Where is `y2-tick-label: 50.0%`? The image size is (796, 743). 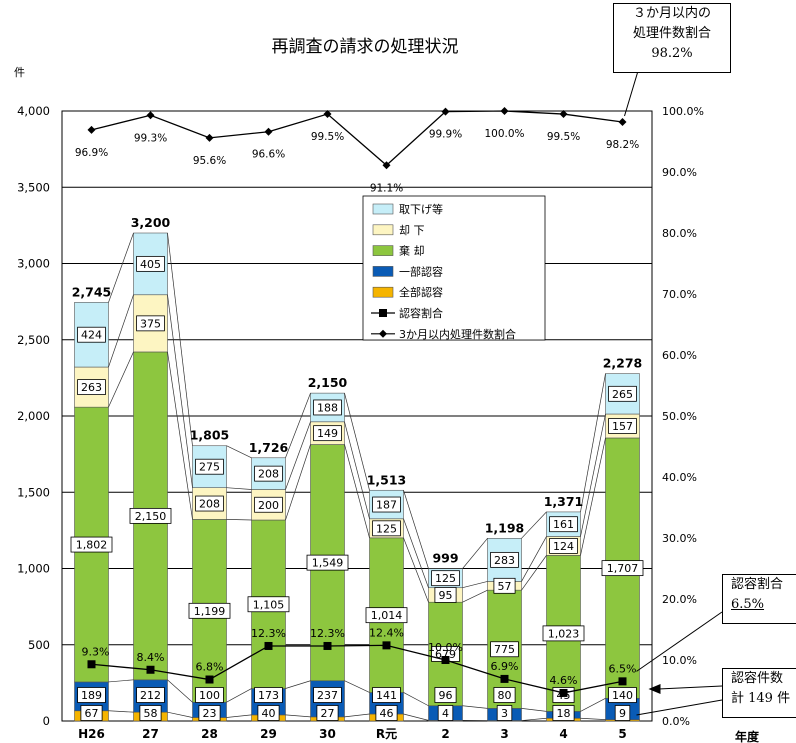 y2-tick-label: 50.0% is located at coordinates (679, 416).